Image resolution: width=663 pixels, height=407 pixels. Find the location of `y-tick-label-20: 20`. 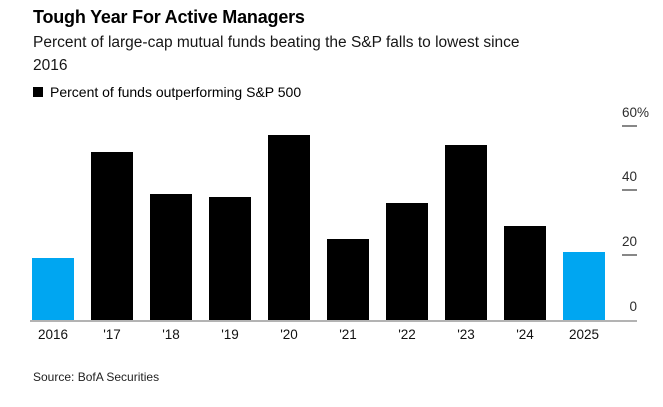

y-tick-label-20: 20 is located at coordinates (629, 242).